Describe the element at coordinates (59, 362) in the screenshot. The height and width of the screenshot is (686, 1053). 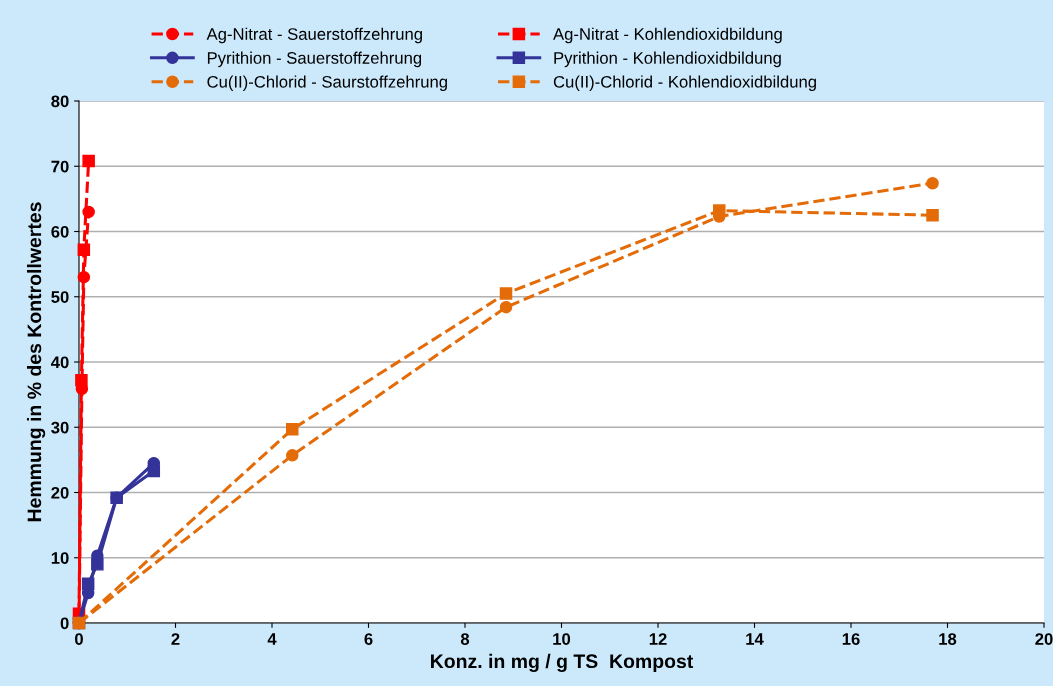
I see `y-tick-label: 40` at that location.